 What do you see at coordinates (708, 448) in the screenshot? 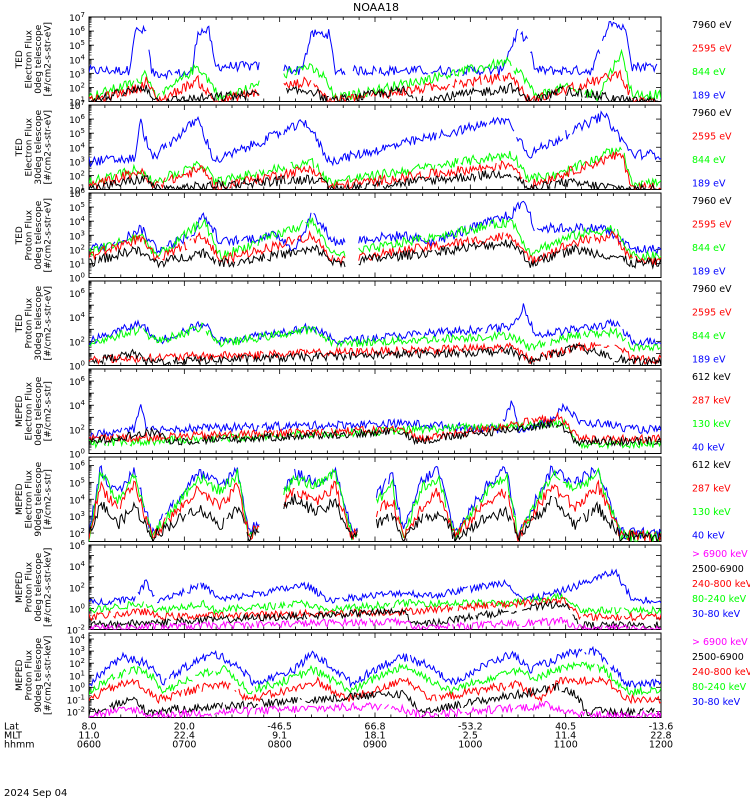
I see `legend-entry: 40 keV` at bounding box center [708, 448].